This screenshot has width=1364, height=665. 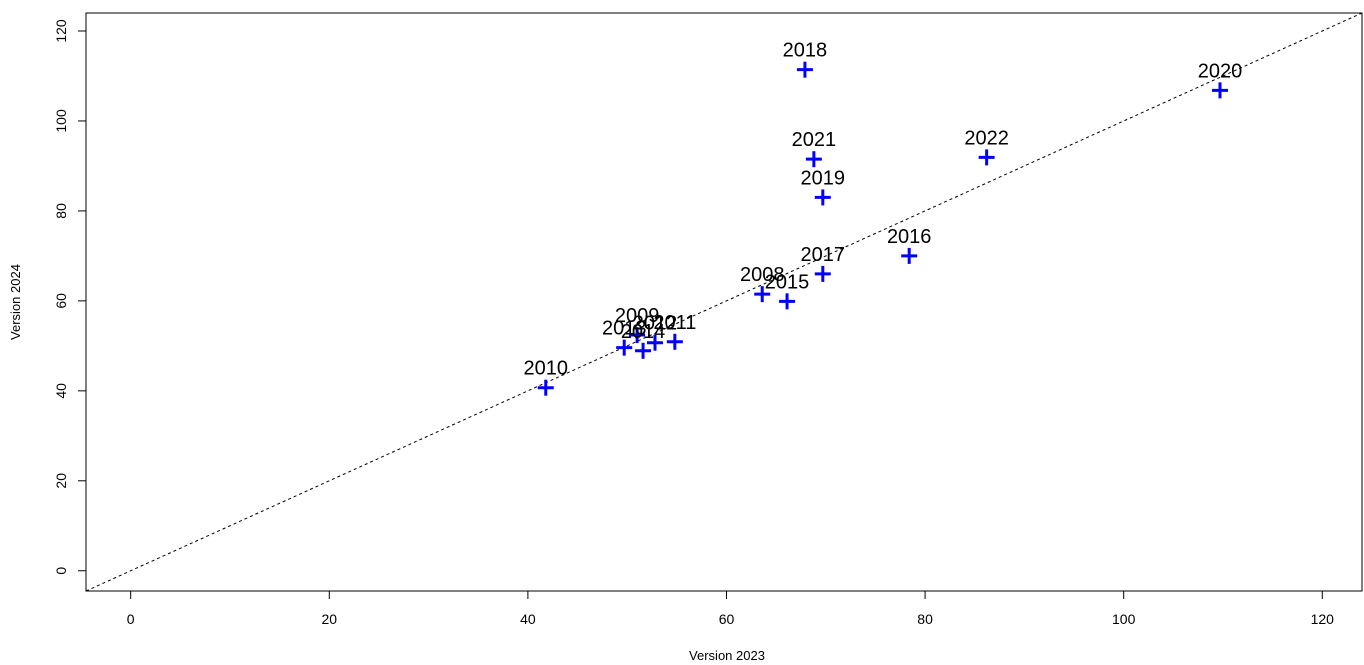 What do you see at coordinates (823, 178) in the screenshot?
I see `point-label: 2019` at bounding box center [823, 178].